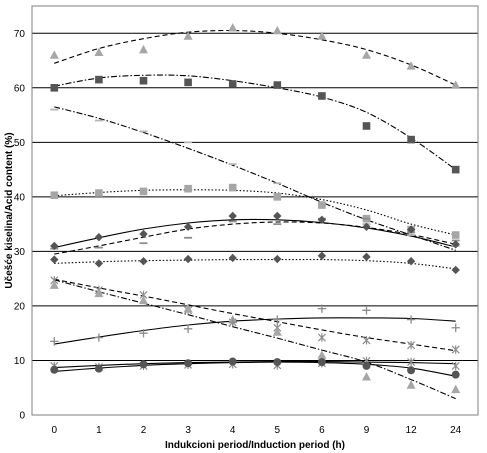 Image resolution: width=487 pixels, height=453 pixels. I want to click on y-axis-tick-labels: 0 10 20 30 40 50 60 70, so click(20, 225).